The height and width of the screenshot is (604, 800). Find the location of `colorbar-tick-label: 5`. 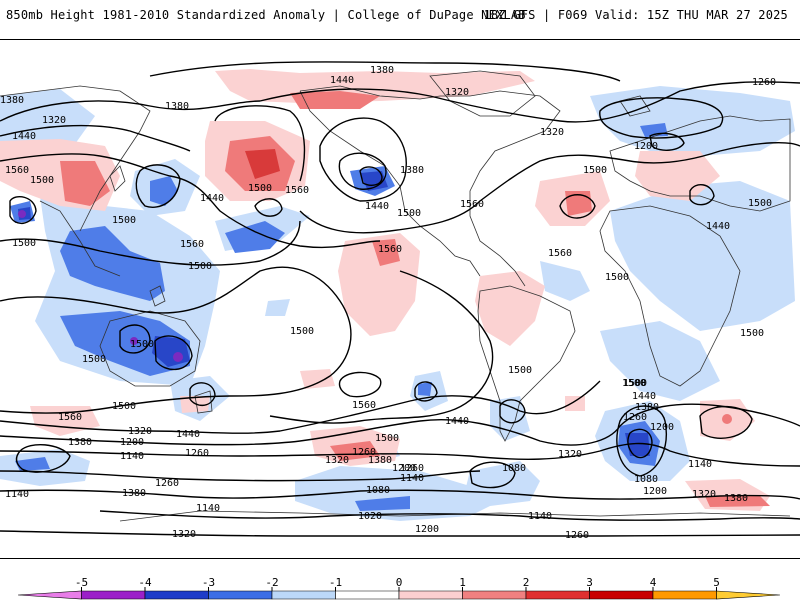

colorbar-tick-label: 5 is located at coordinates (716, 582).